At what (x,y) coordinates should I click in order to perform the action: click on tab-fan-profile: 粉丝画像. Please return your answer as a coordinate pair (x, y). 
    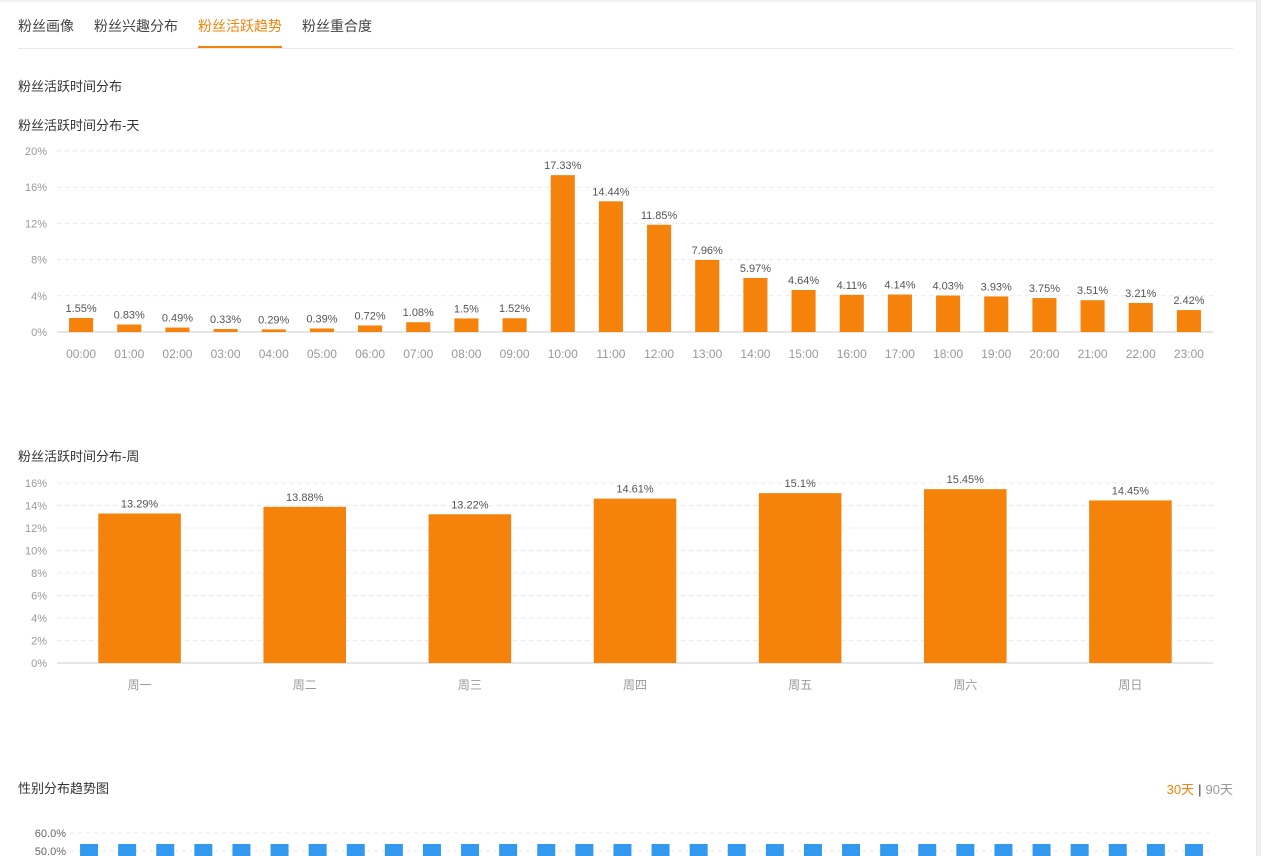
    Looking at the image, I should click on (46, 26).